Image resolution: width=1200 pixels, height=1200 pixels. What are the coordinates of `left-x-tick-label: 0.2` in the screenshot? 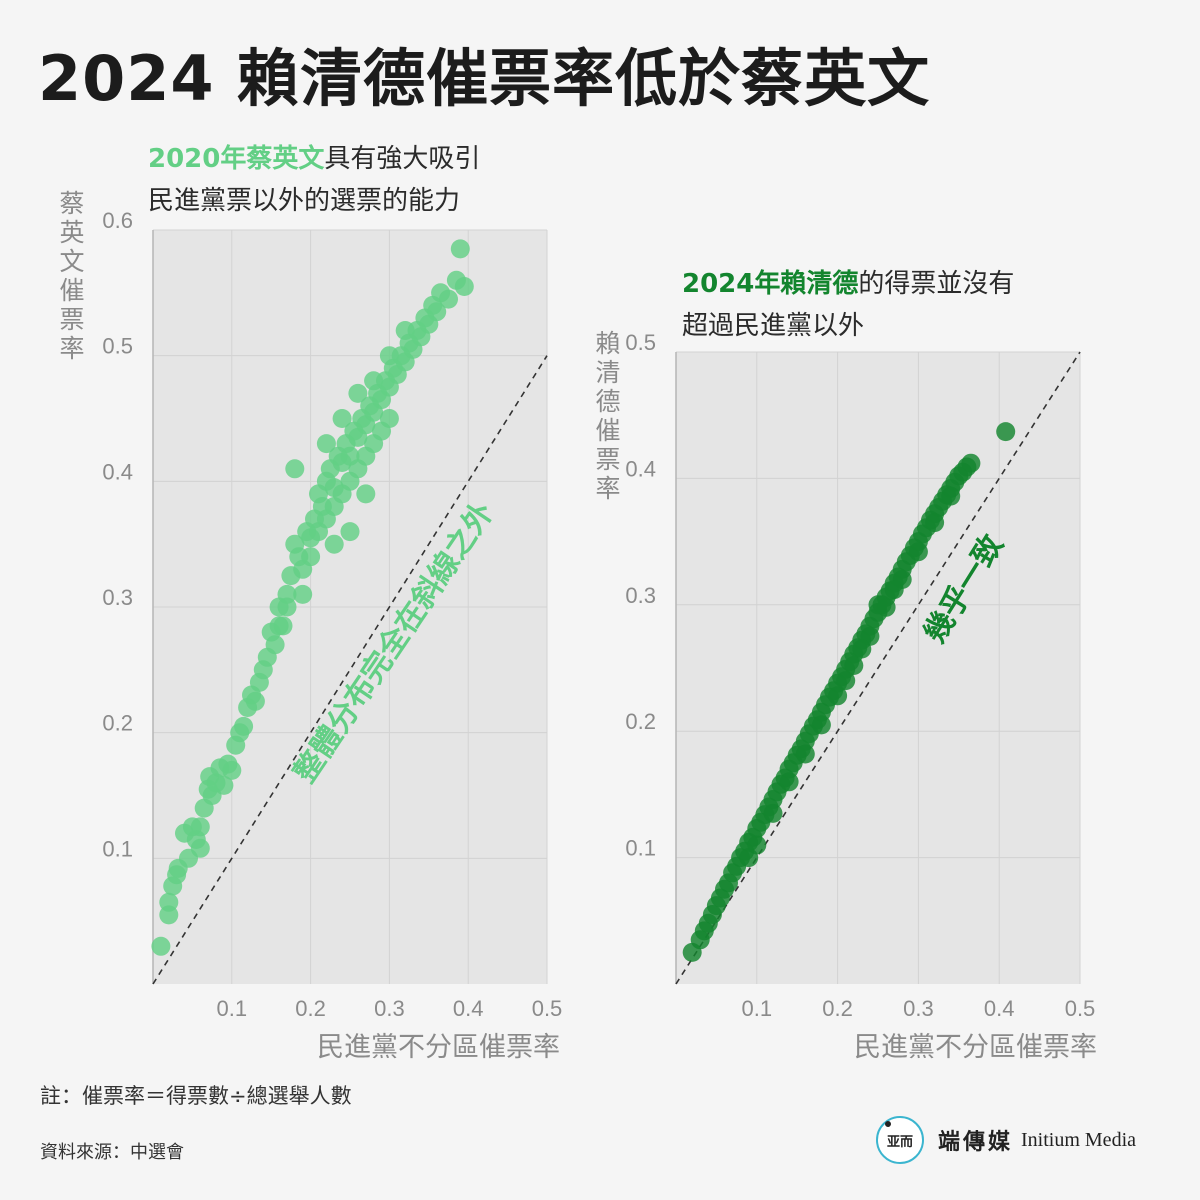 It's located at (310, 1008).